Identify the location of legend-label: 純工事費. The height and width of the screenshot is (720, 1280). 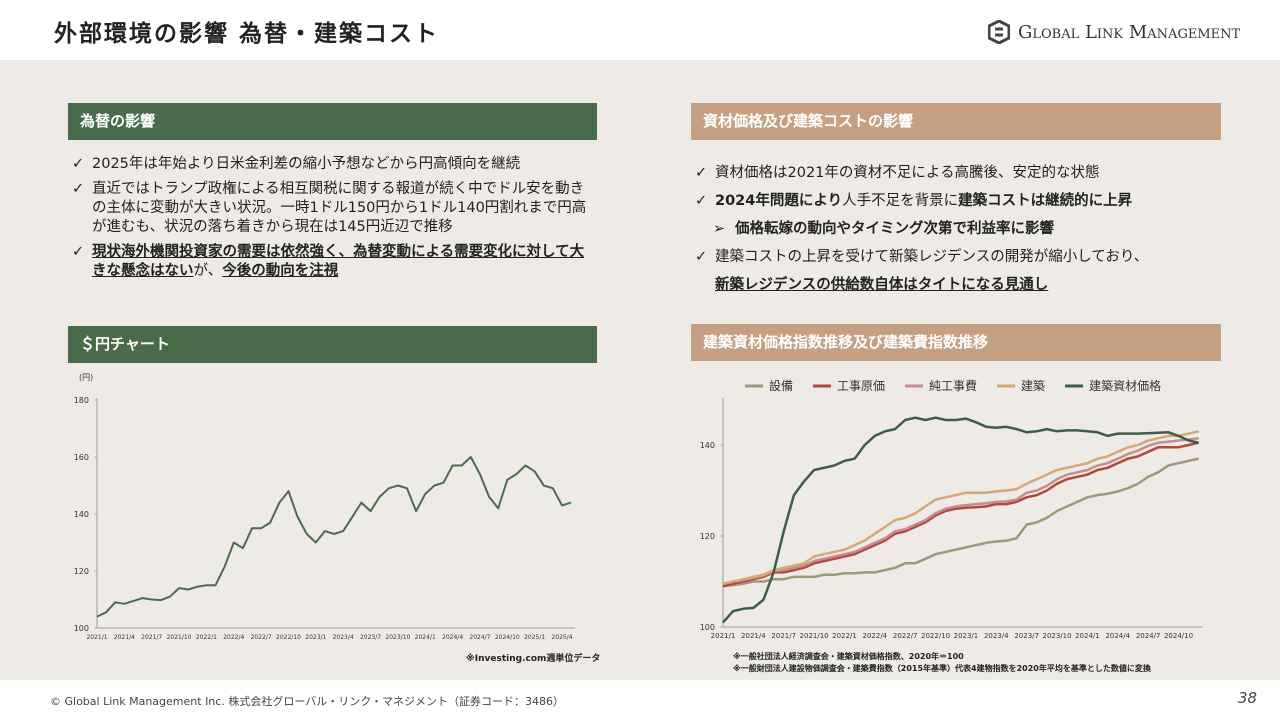
(953, 385).